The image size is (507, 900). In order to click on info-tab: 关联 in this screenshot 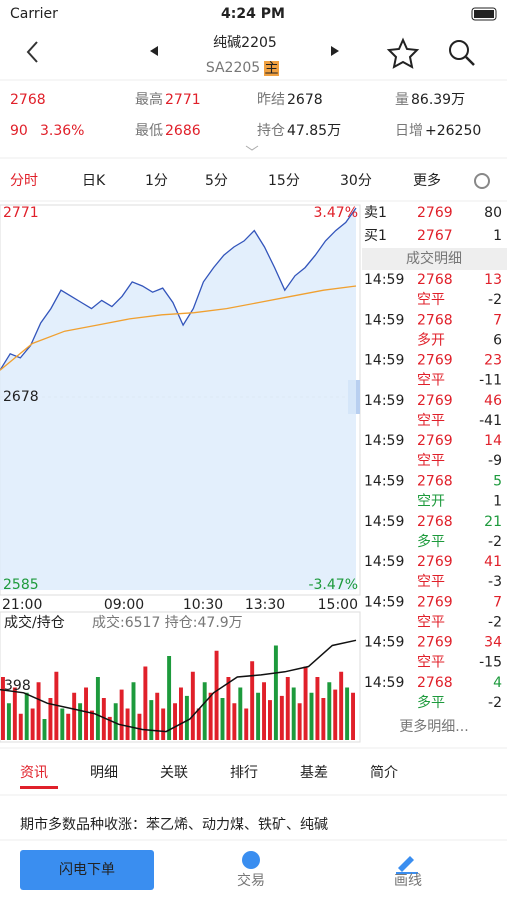, I will do `click(174, 773)`.